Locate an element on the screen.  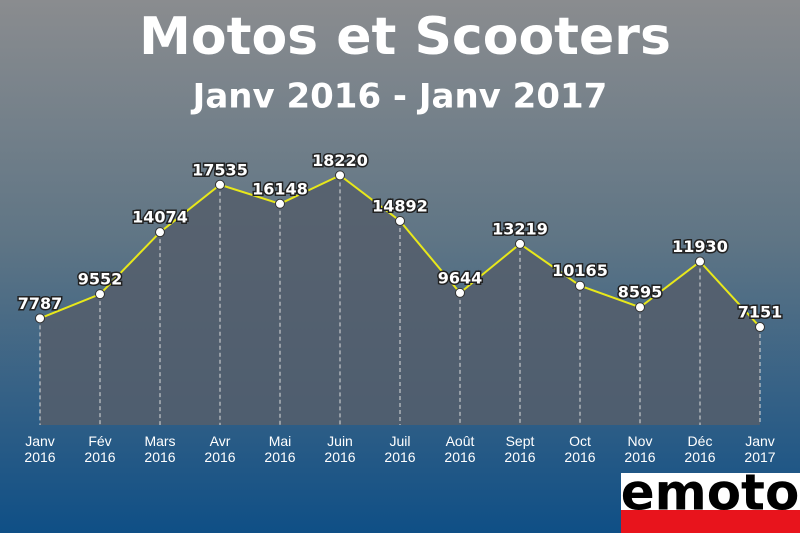
x-tick-label-line: Nov is located at coordinates (640, 441).